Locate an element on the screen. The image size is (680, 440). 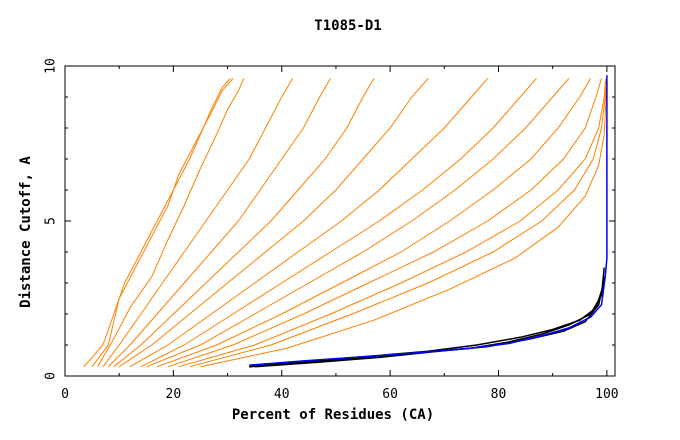
y-axis-label: Distance Cutoff, A is located at coordinates (26, 232).